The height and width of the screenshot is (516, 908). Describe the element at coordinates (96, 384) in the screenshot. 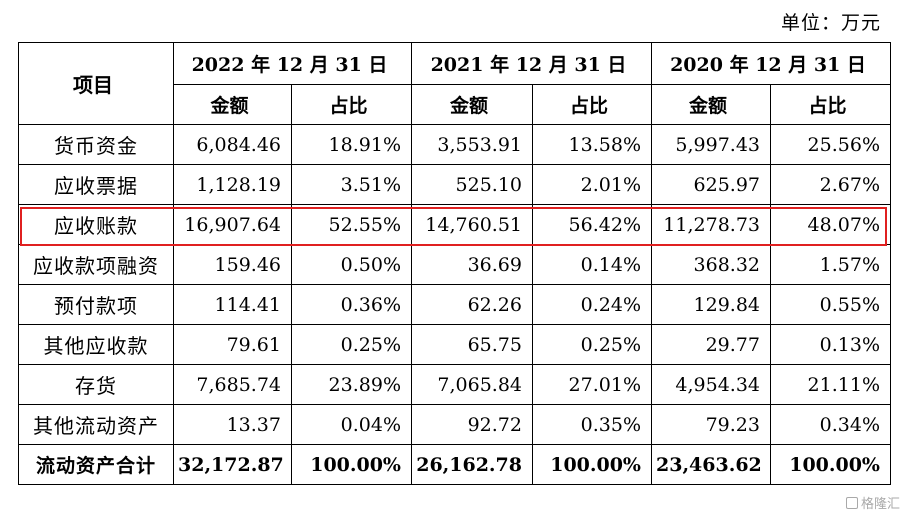

I see `row-label: 存货` at that location.